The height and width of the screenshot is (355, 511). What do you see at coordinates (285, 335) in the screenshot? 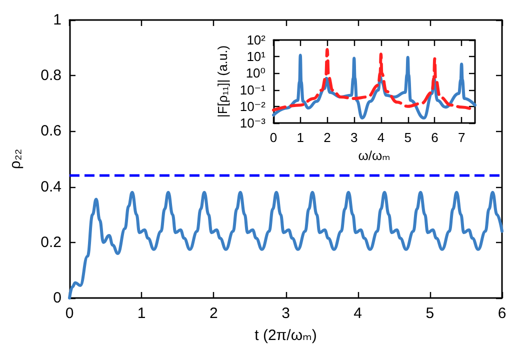
I see `x-axis-title: t (2π/ωₘ)` at bounding box center [285, 335].